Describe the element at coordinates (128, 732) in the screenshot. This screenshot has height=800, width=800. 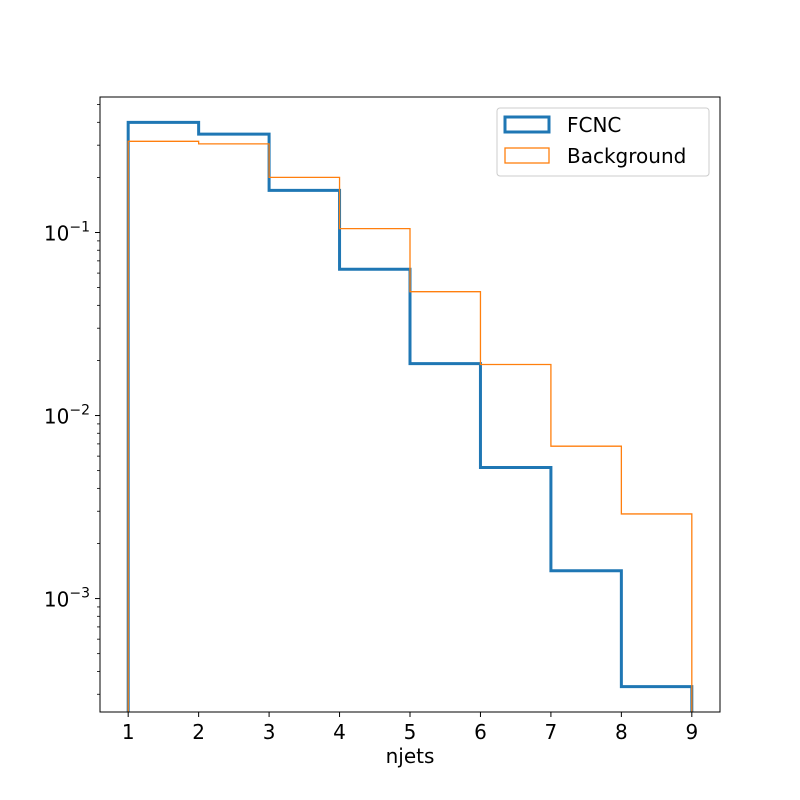
I see `x-tick-label: 1` at that location.